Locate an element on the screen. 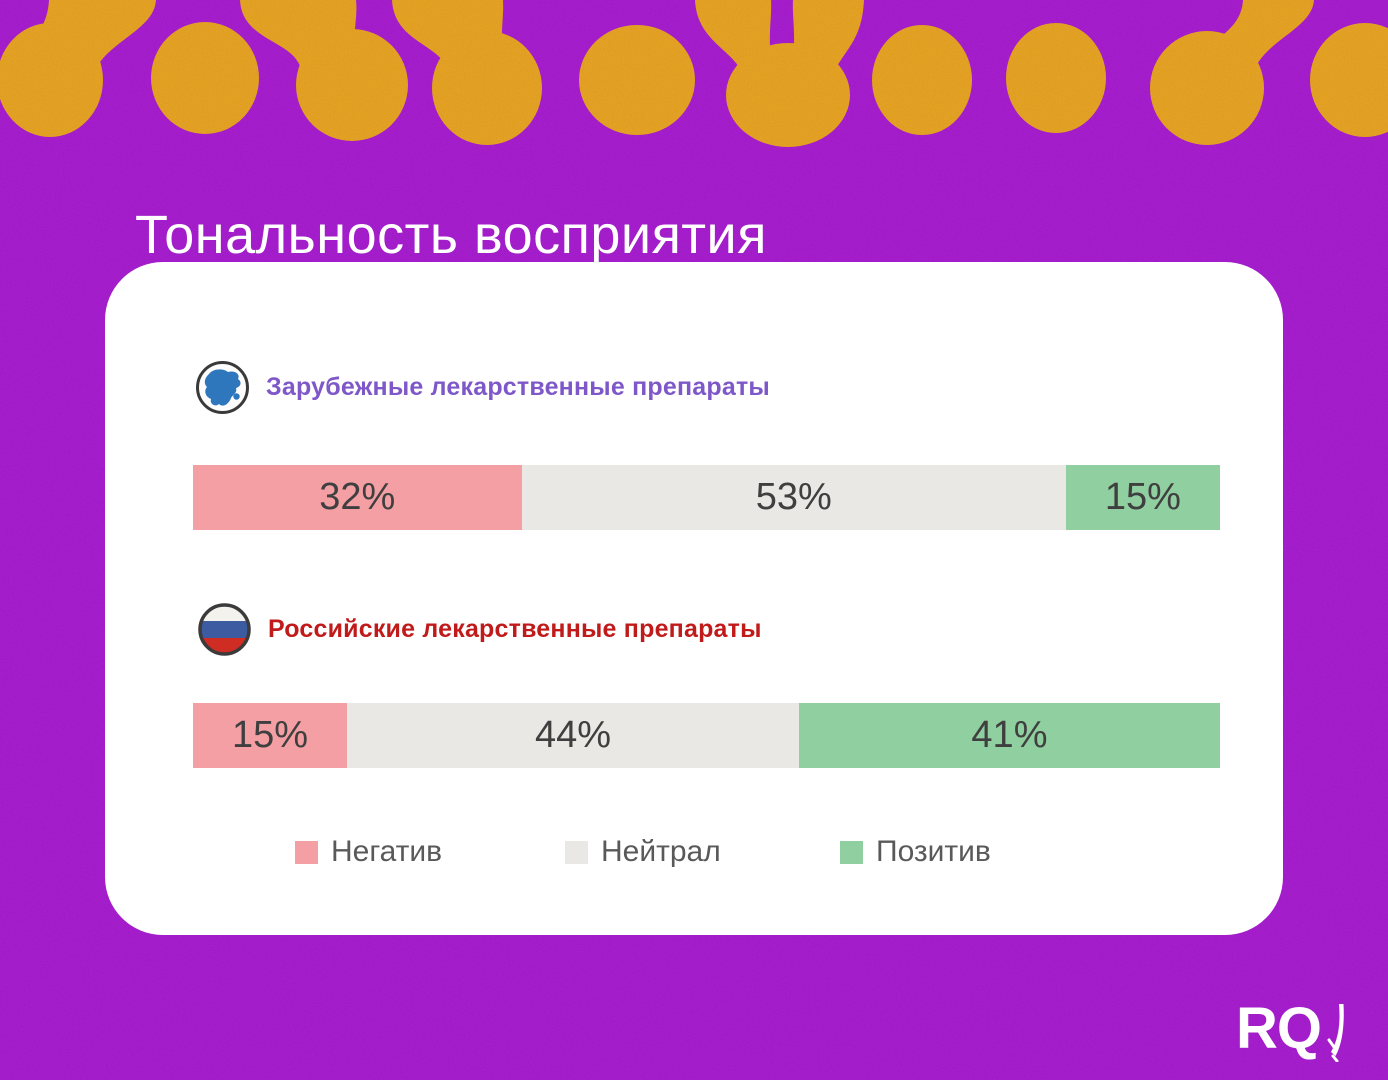 Image resolution: width=1388 pixels, height=1080 pixels. rq-logo: RQ is located at coordinates (1292, 1030).